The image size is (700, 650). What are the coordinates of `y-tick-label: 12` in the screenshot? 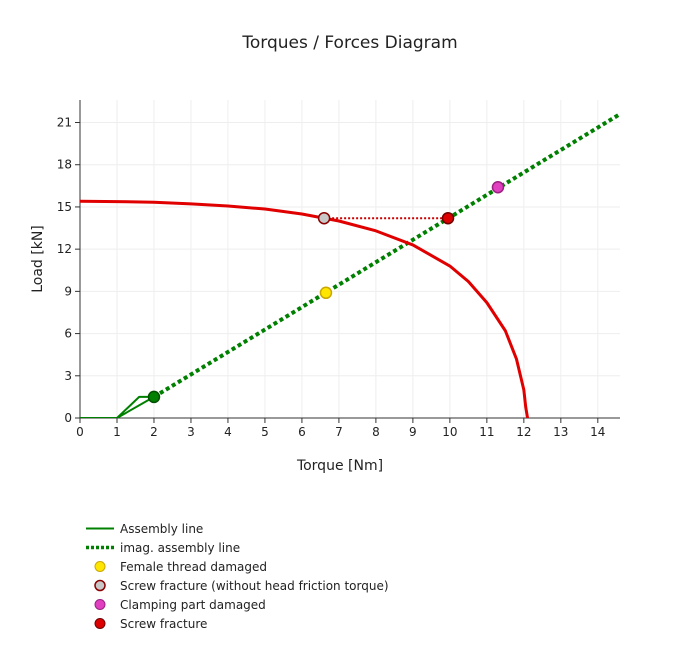 It's located at (64, 249).